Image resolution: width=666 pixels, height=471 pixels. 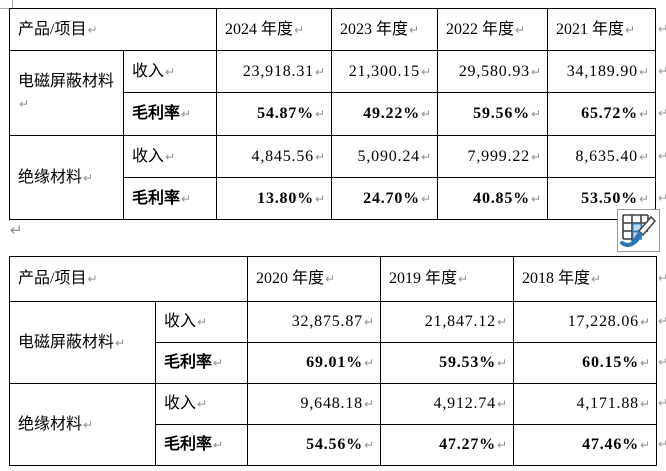 What do you see at coordinates (493, 198) in the screenshot?
I see `value-cell: 40.85%↵` at bounding box center [493, 198].